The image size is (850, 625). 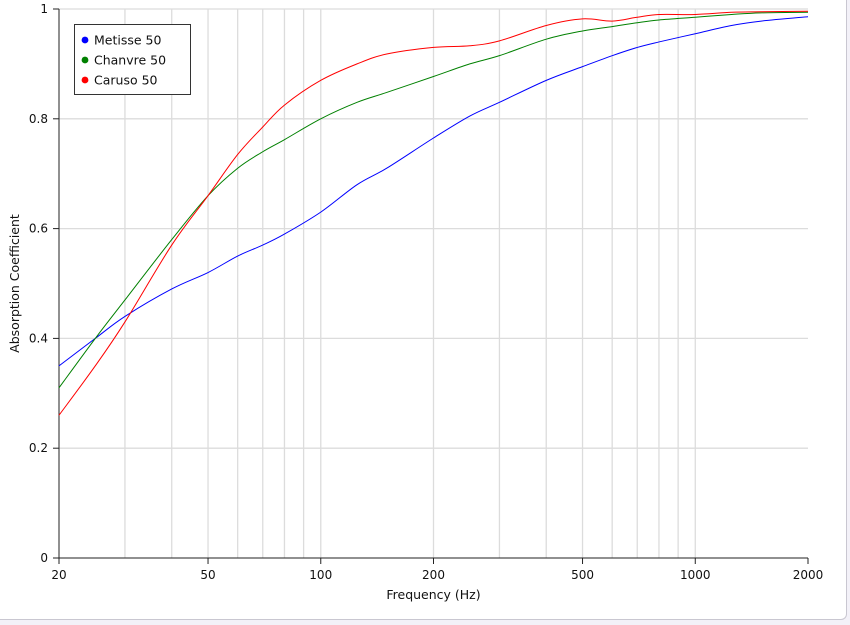 What do you see at coordinates (127, 40) in the screenshot?
I see `legend-label-metisse-50: Metisse 50` at bounding box center [127, 40].